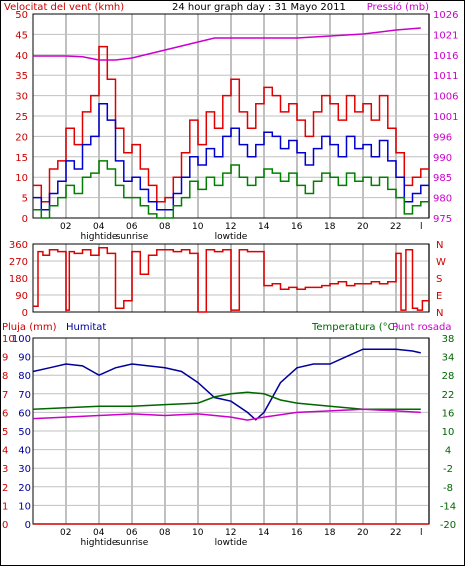  What do you see at coordinates (5, 451) in the screenshot?
I see `rain-y-tick-4: 4` at bounding box center [5, 451].